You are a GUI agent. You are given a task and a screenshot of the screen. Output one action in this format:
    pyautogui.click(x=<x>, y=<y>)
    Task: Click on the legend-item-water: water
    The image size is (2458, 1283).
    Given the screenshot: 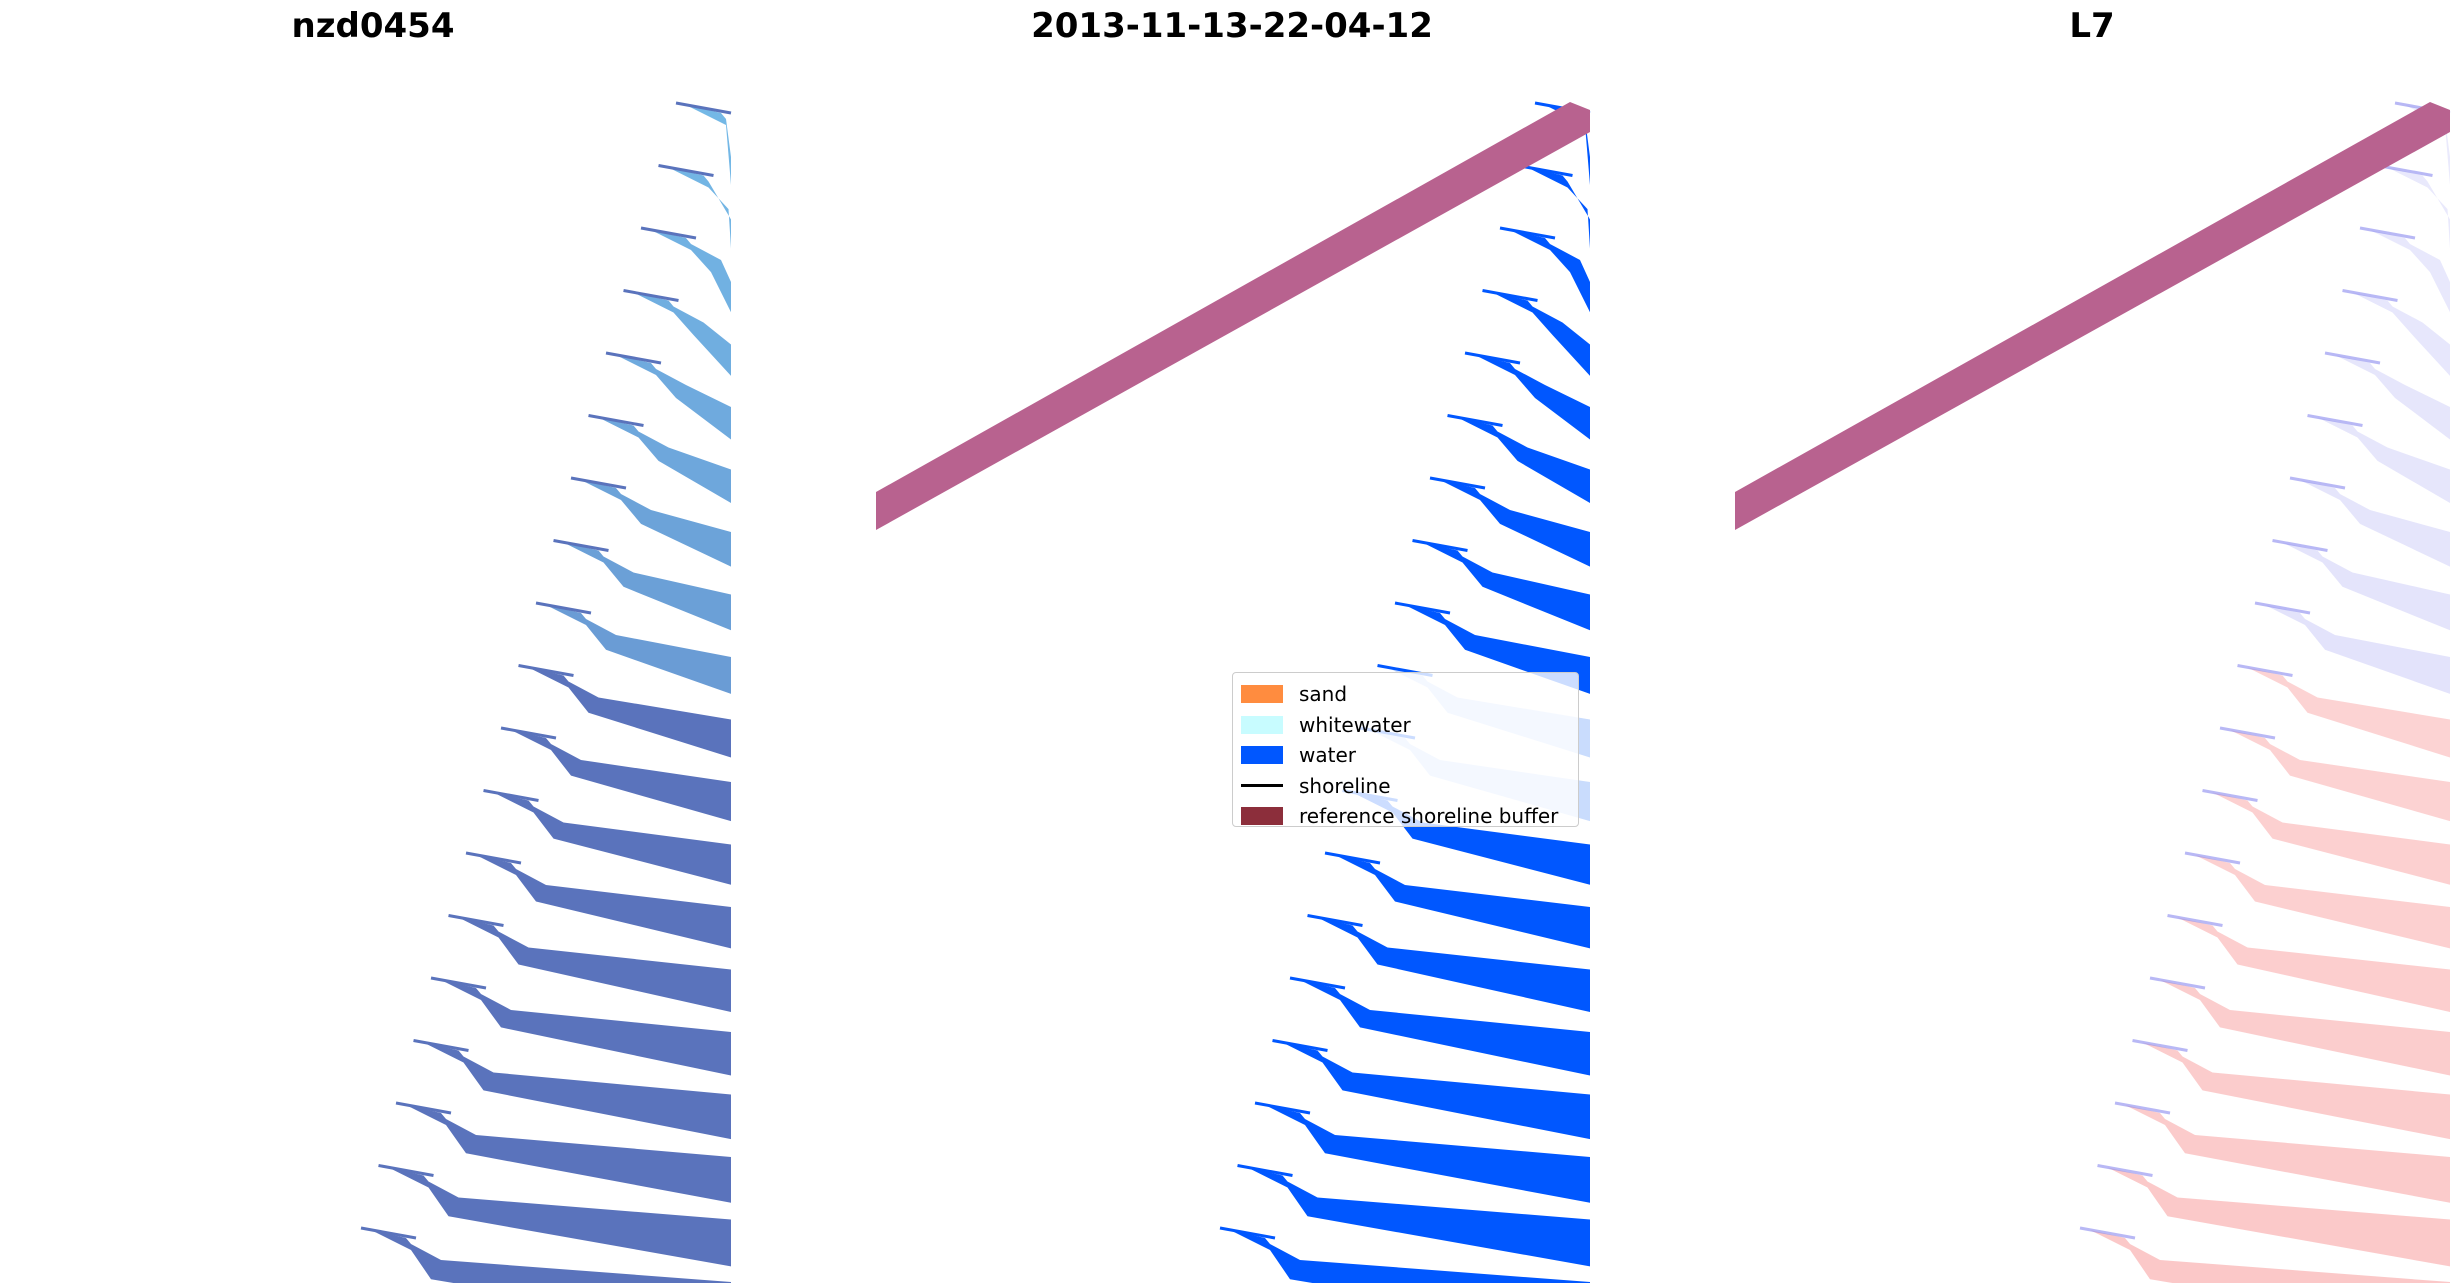 What is the action you would take?
    pyautogui.click(x=1405, y=755)
    